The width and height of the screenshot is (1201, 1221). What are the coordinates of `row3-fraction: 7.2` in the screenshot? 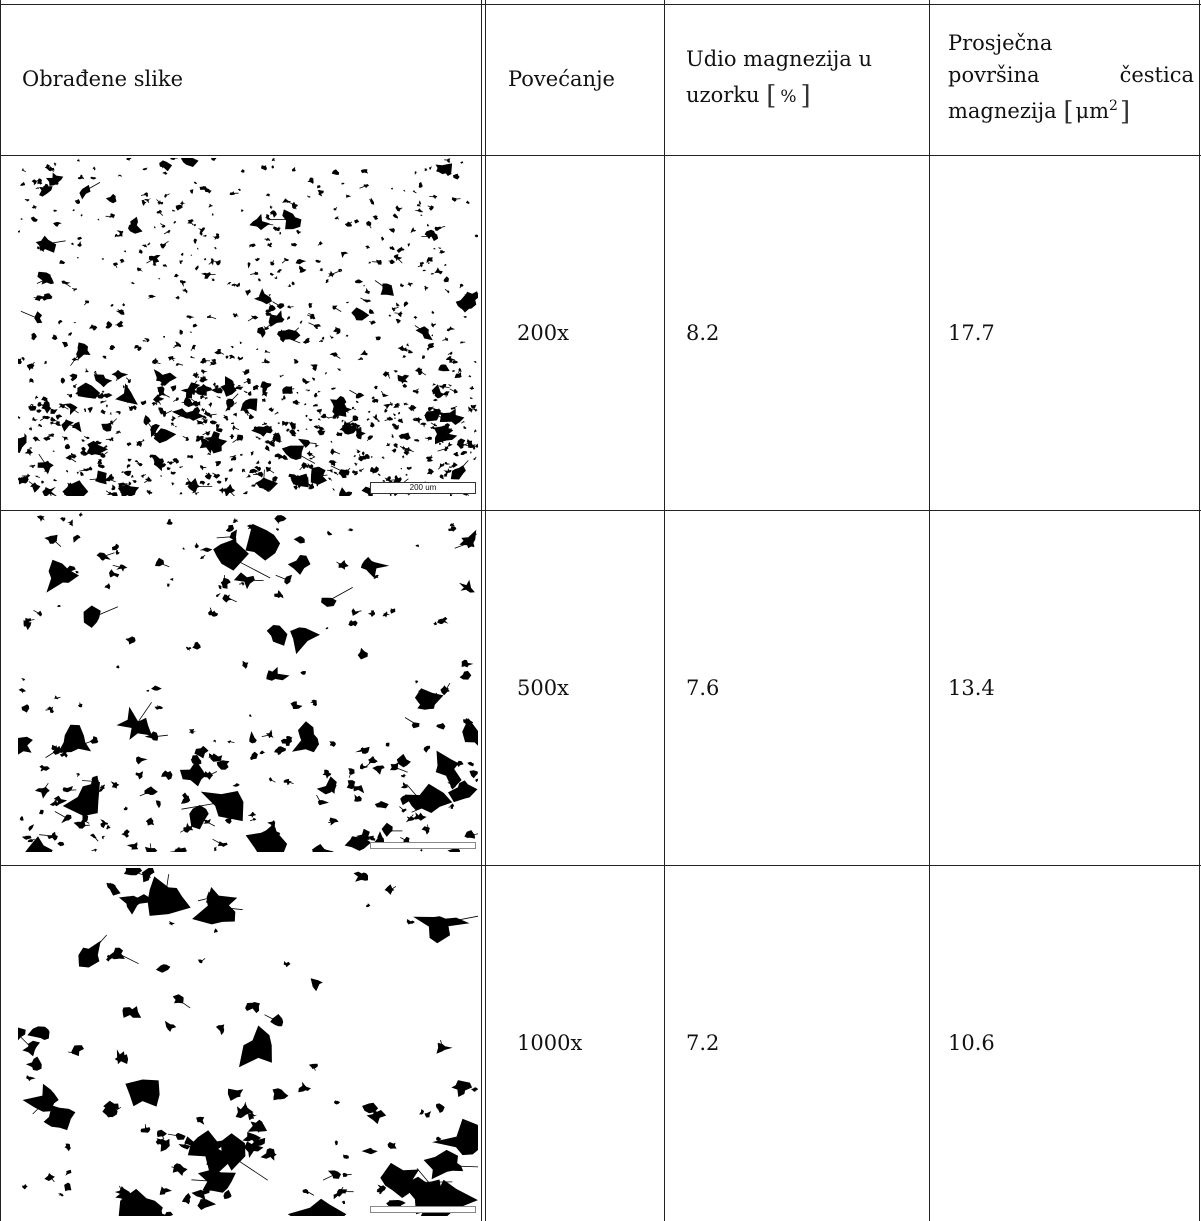 It's located at (703, 1042).